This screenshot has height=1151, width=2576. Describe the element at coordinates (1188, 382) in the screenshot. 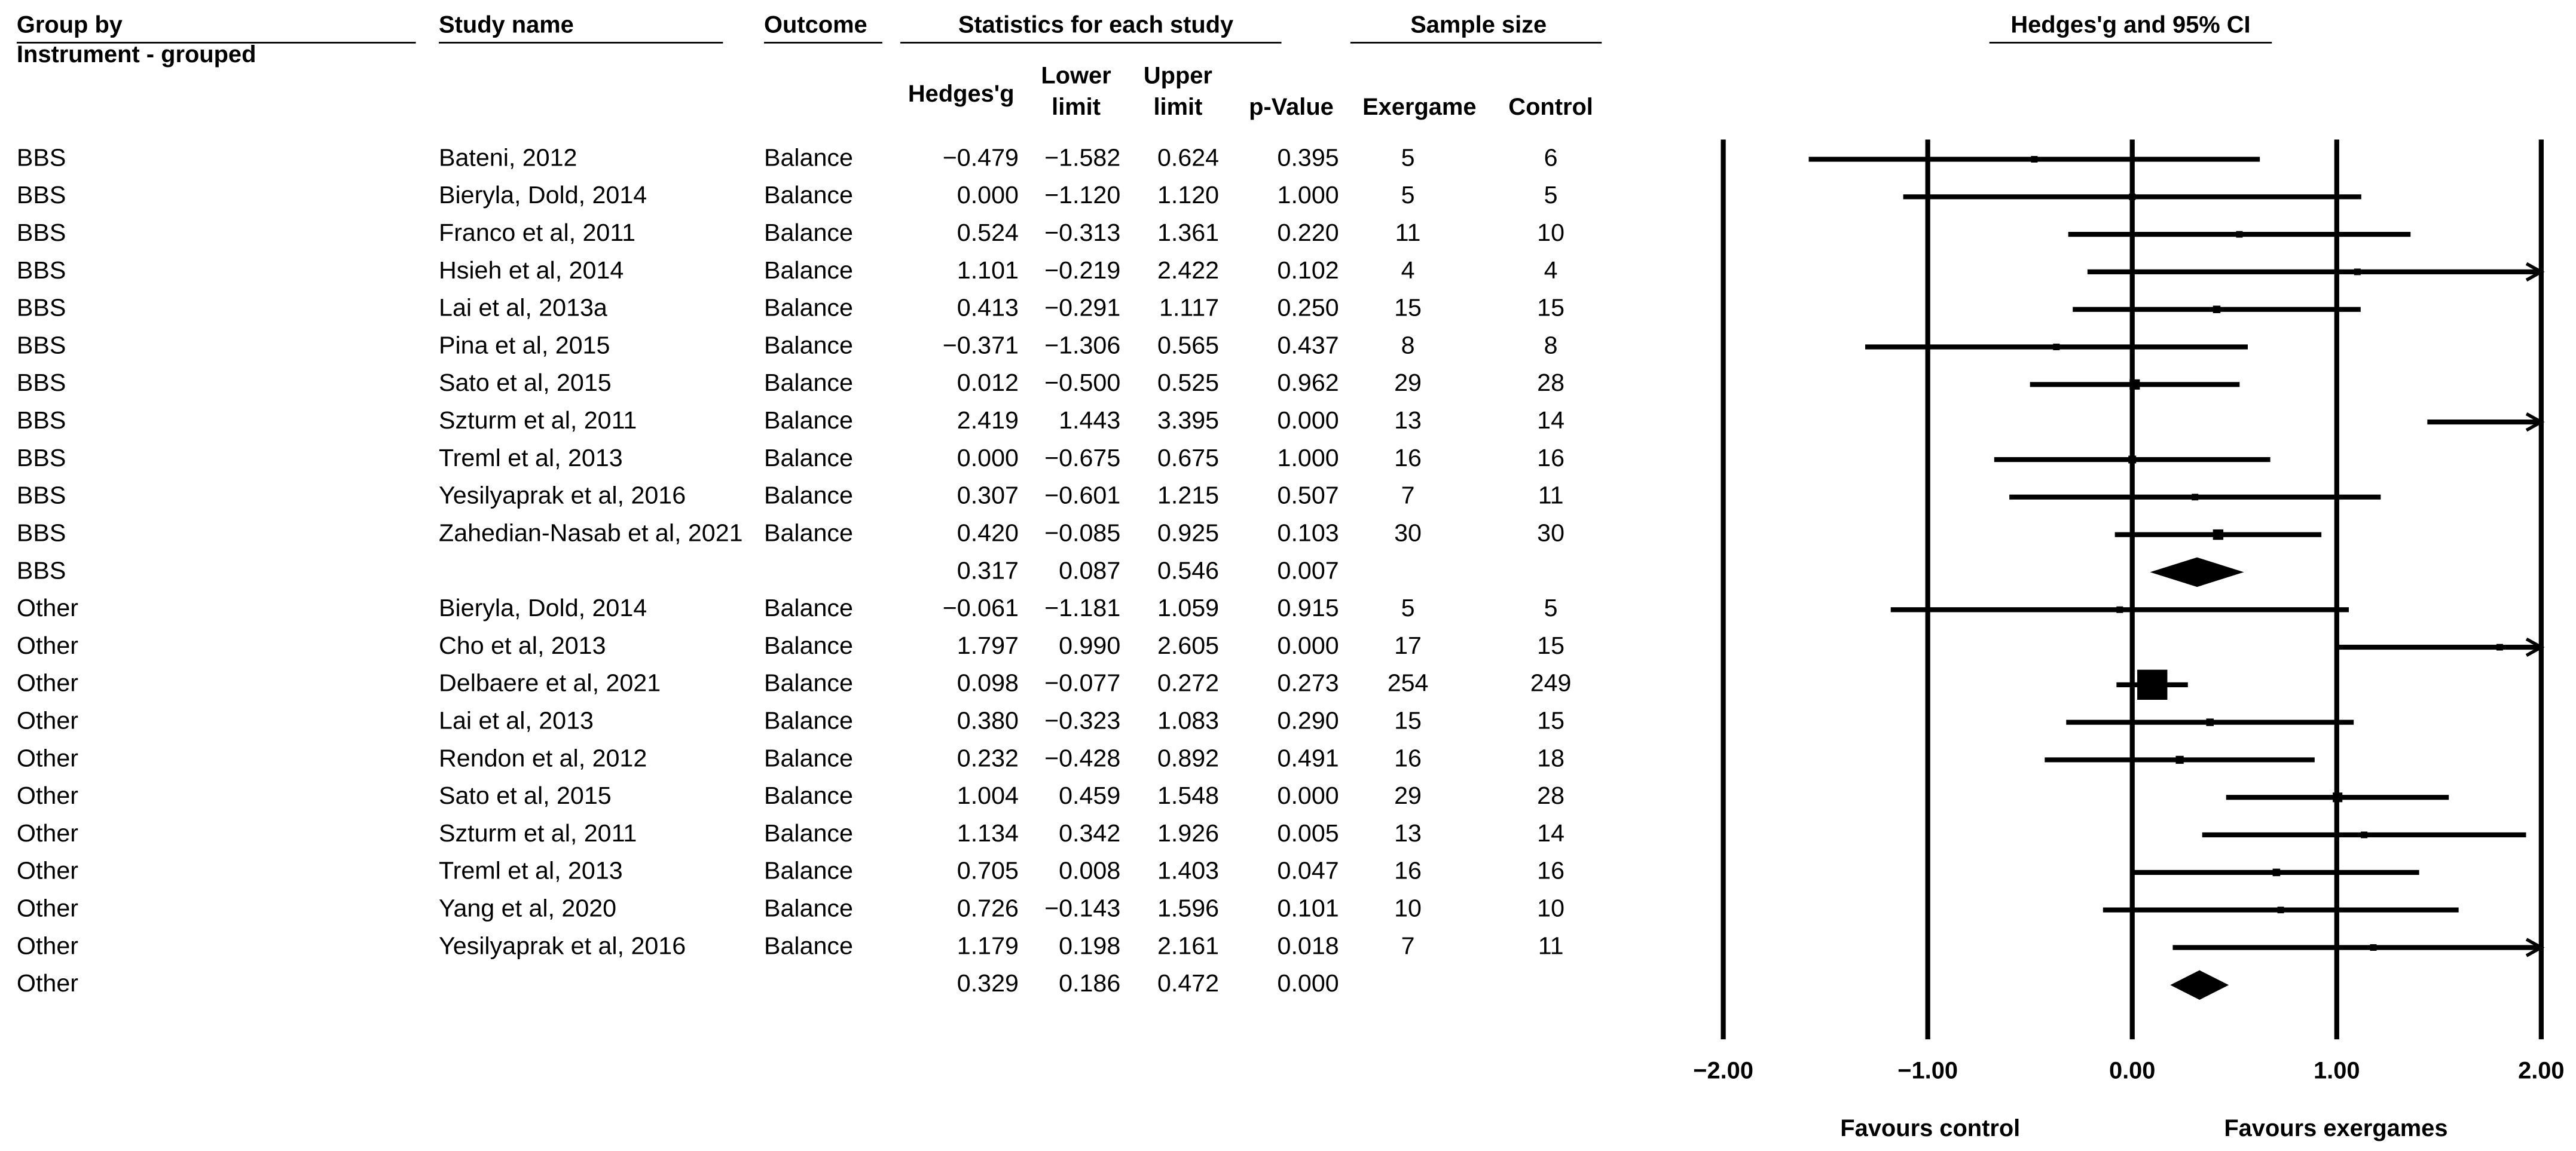

I see `stat-cell: 0.525` at that location.